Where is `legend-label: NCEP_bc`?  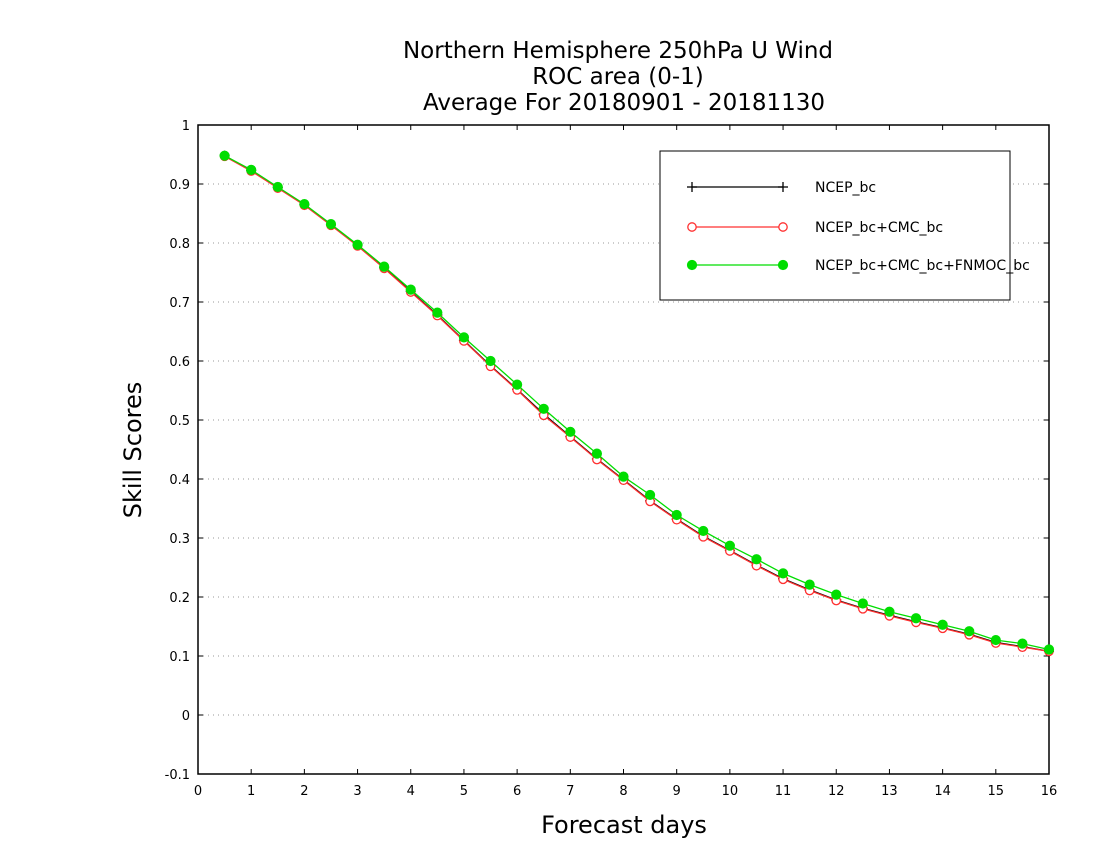
legend-label: NCEP_bc is located at coordinates (845, 188).